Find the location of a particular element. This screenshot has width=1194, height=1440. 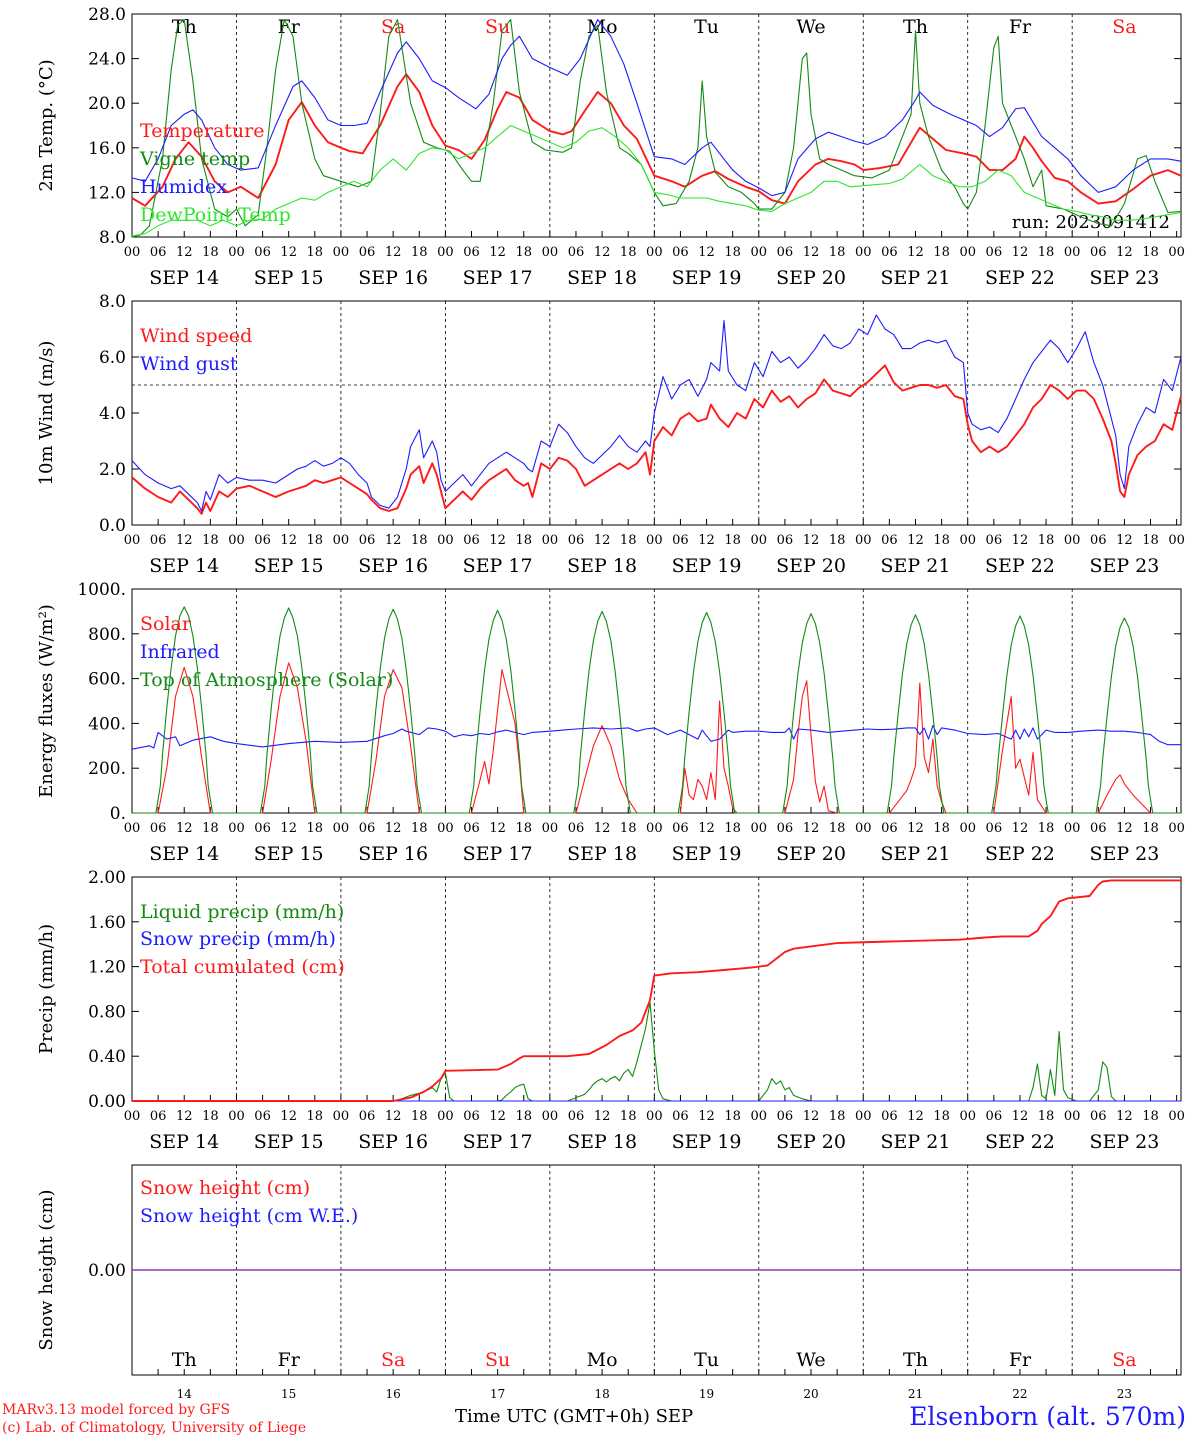

legend-entry: Humidex is located at coordinates (183, 187).